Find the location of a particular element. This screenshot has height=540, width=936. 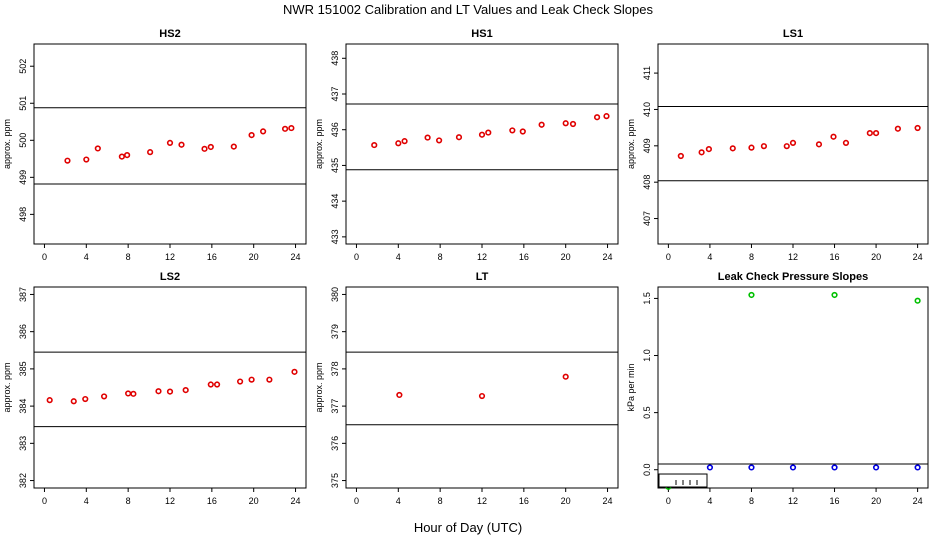

y-tick-label: 386 is located at coordinates (23, 331).